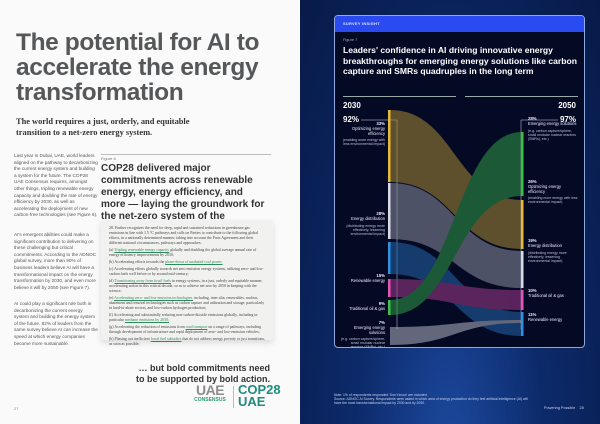  I want to click on node-2030-emerging, so click(389, 307).